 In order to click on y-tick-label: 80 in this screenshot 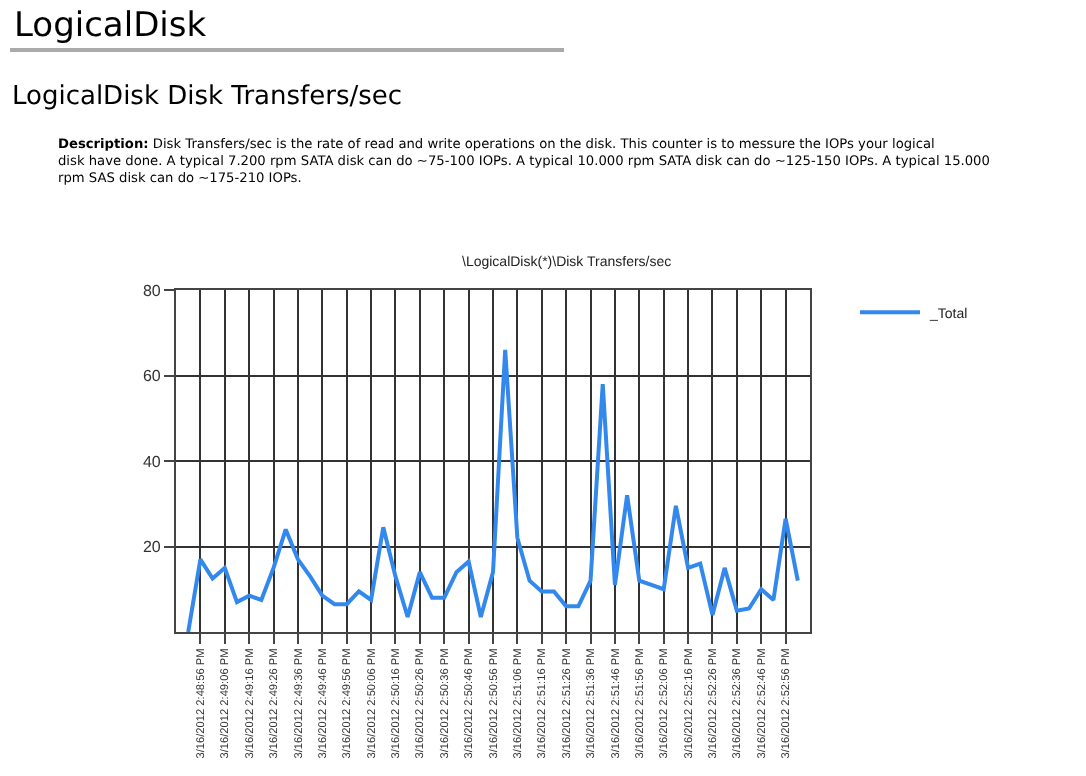, I will do `click(152, 290)`.